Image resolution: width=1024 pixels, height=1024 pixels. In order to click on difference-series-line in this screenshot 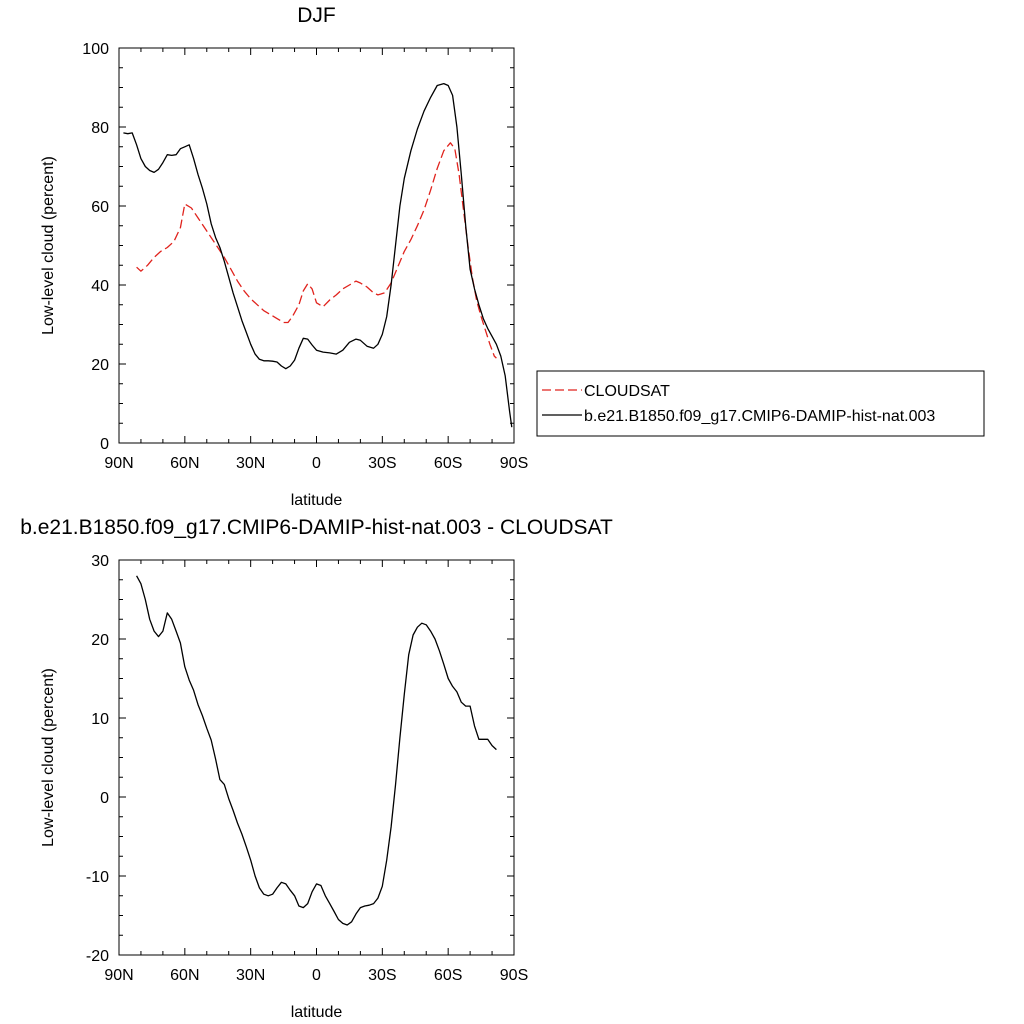, I will do `click(316, 750)`.